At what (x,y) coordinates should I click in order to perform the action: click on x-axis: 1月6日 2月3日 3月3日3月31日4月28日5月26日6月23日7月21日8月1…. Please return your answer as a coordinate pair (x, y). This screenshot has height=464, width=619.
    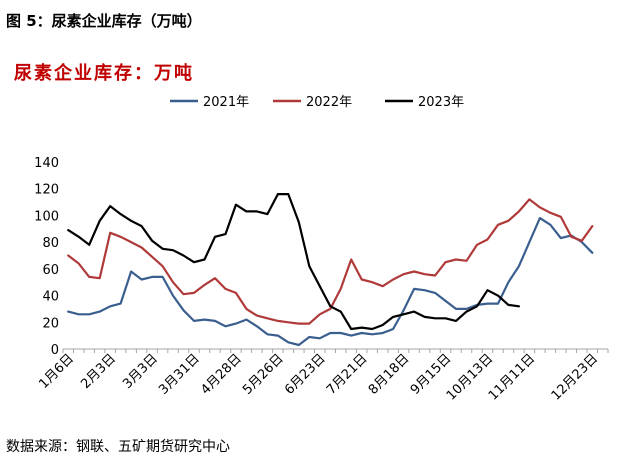
    Looking at the image, I should click on (322, 376).